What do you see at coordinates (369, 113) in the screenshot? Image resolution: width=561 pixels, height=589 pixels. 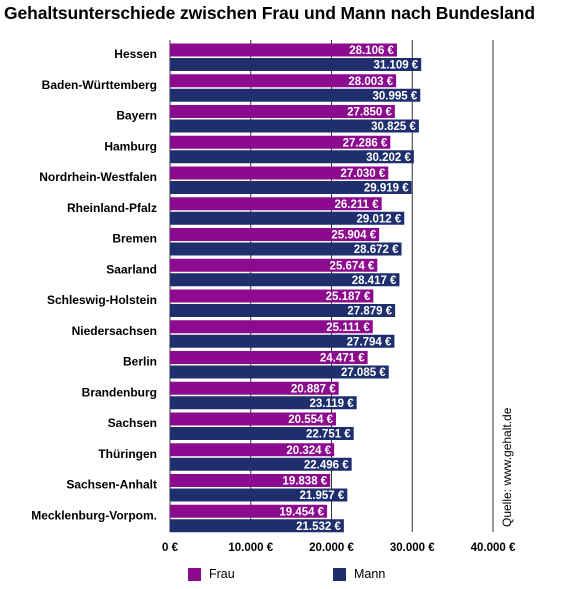 I see `data-label-frau: 27.850 €` at bounding box center [369, 113].